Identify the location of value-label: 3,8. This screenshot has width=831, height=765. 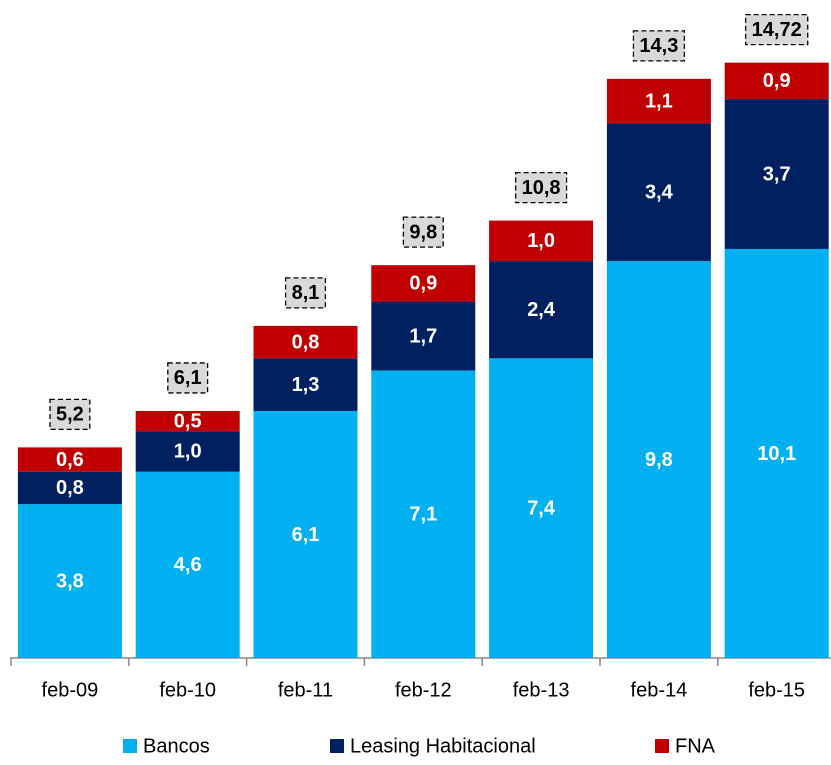
(70, 581).